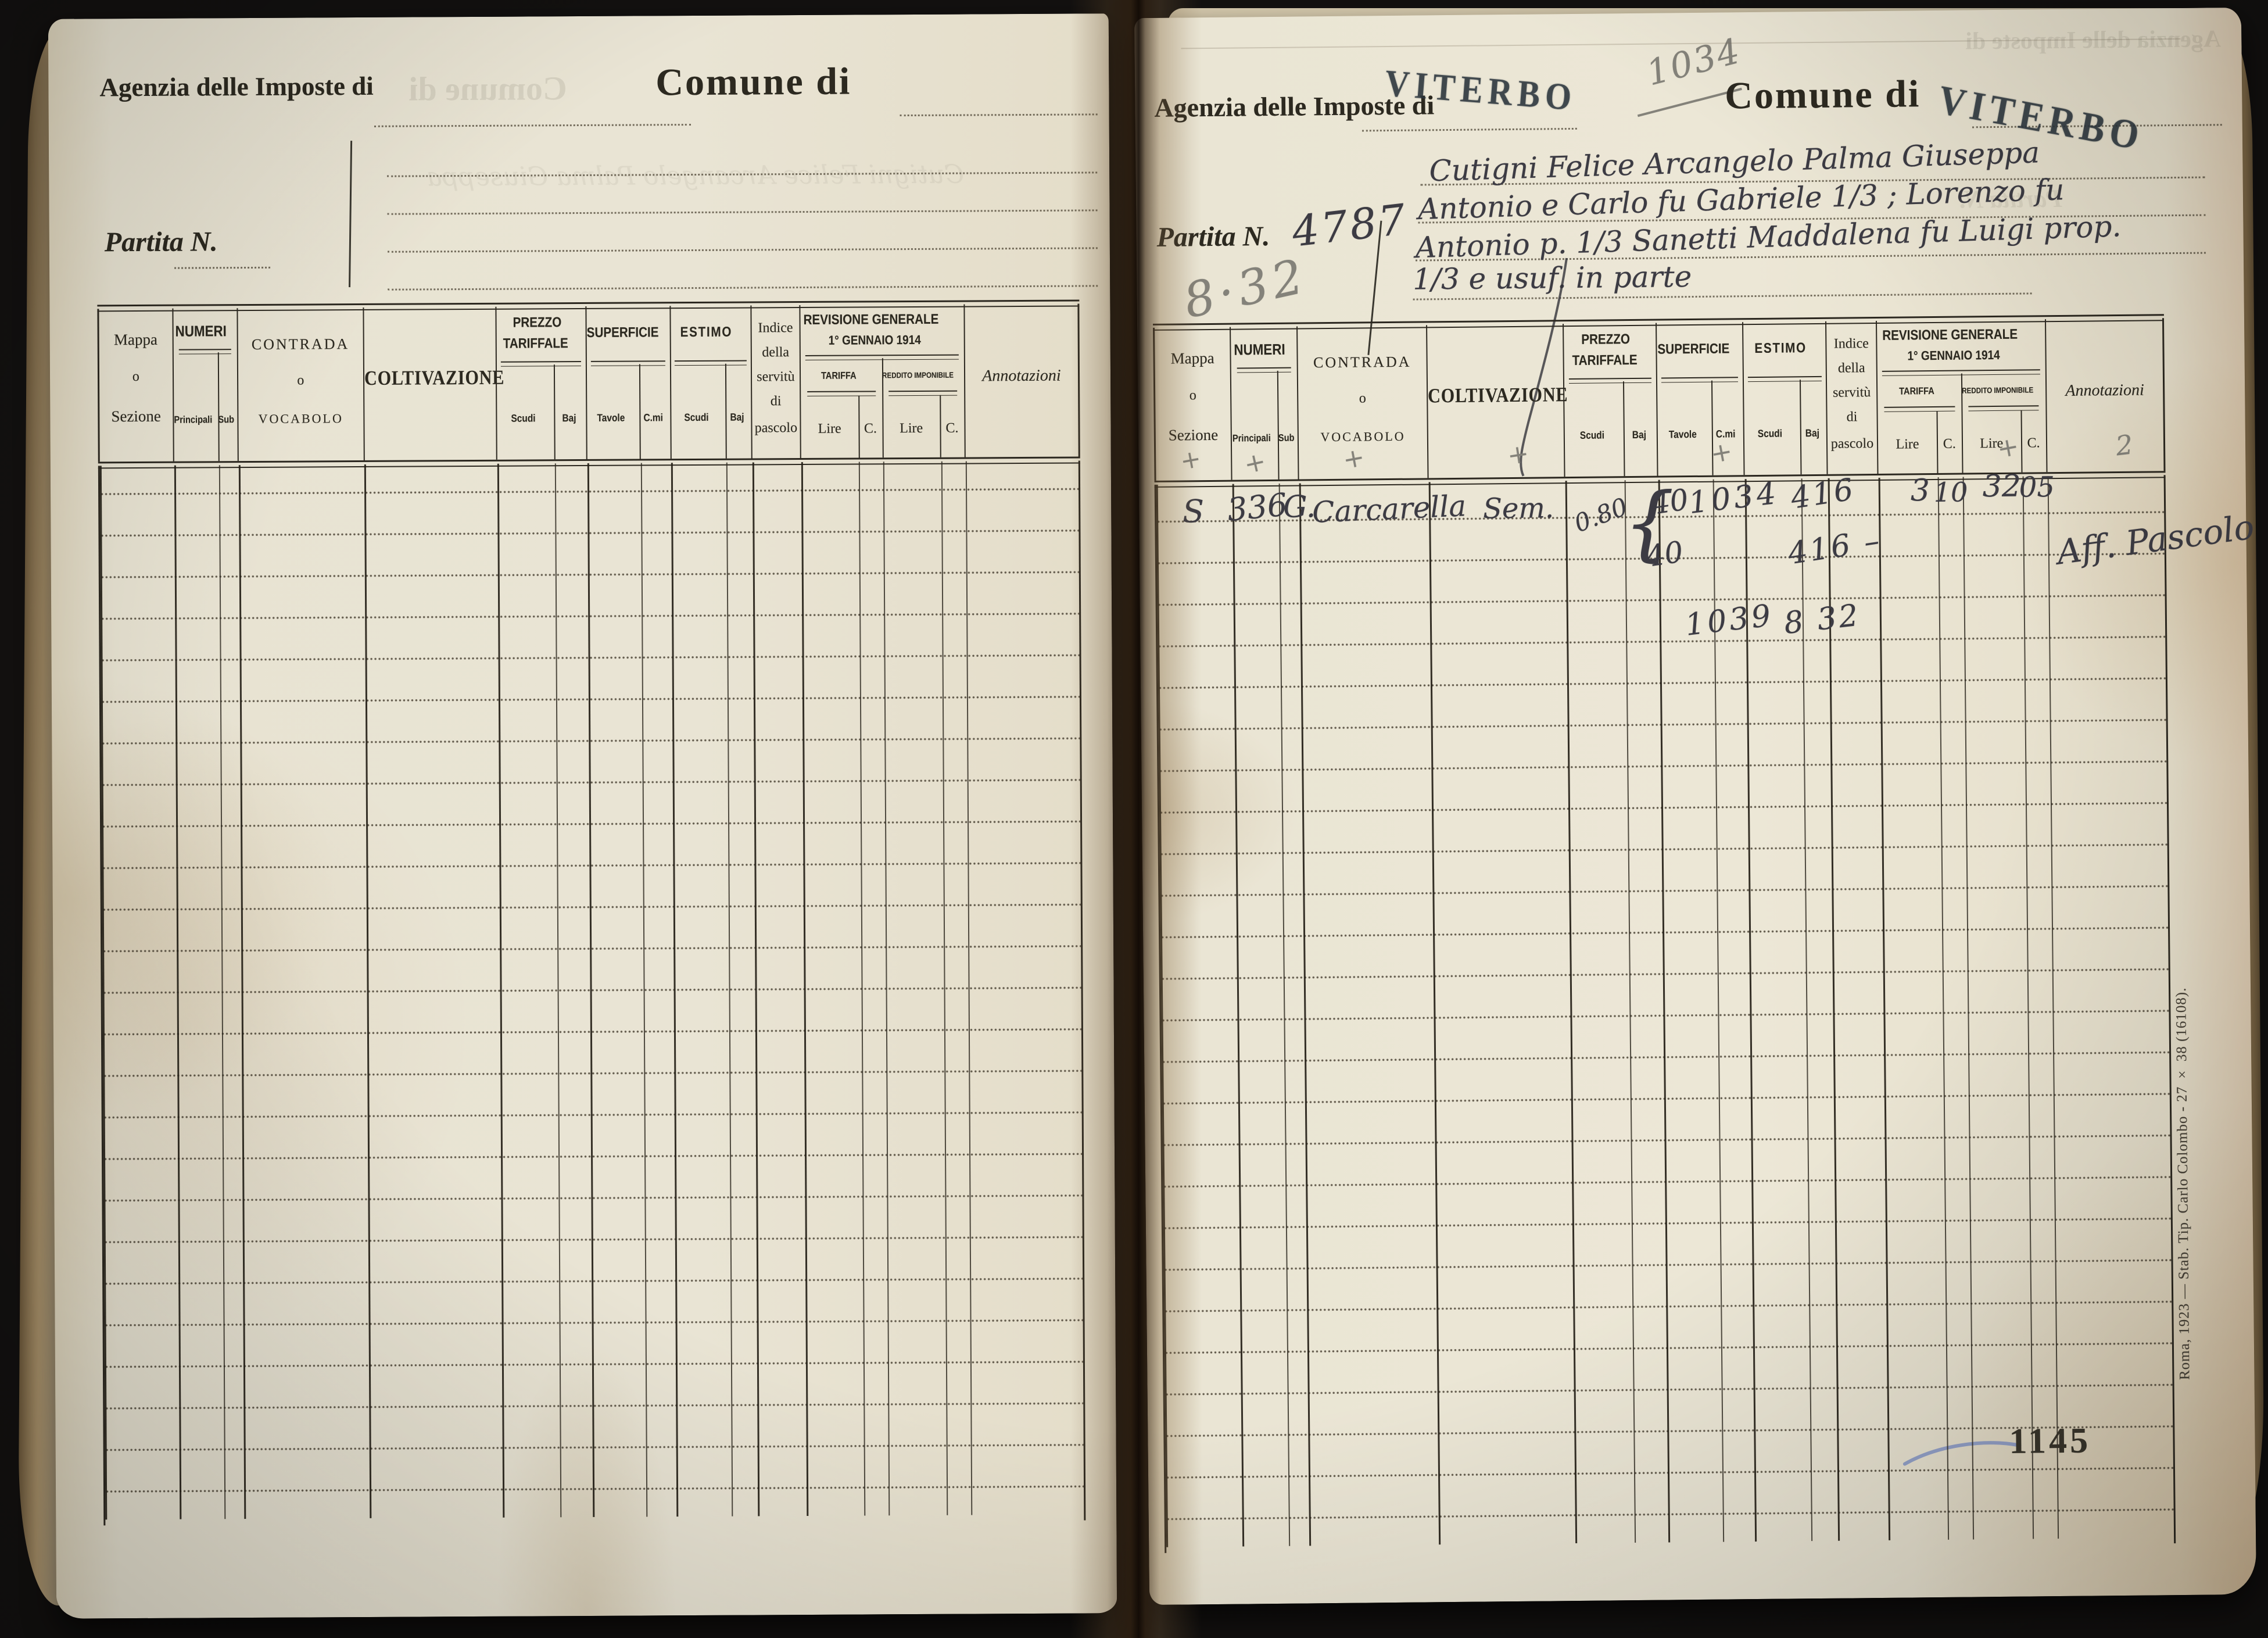 This screenshot has width=2268, height=1638. I want to click on indice-l2: della, so click(776, 352).